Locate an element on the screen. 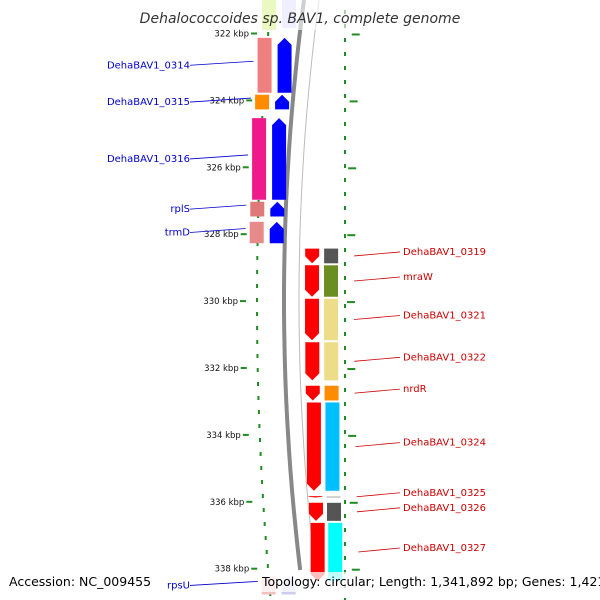  gene-label: DehaBAV1_0321 is located at coordinates (444, 315).